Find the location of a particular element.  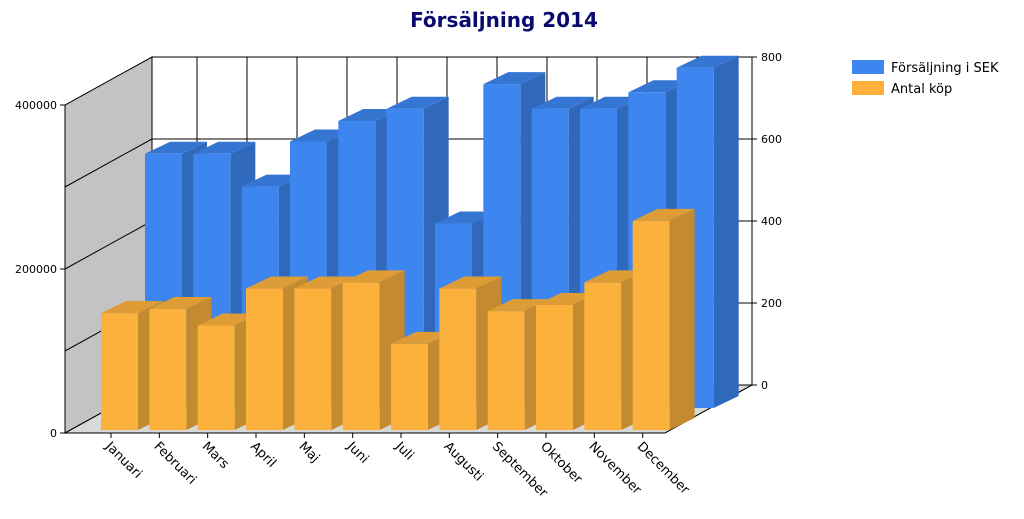

x-tick-label: Januari is located at coordinates (122, 460).